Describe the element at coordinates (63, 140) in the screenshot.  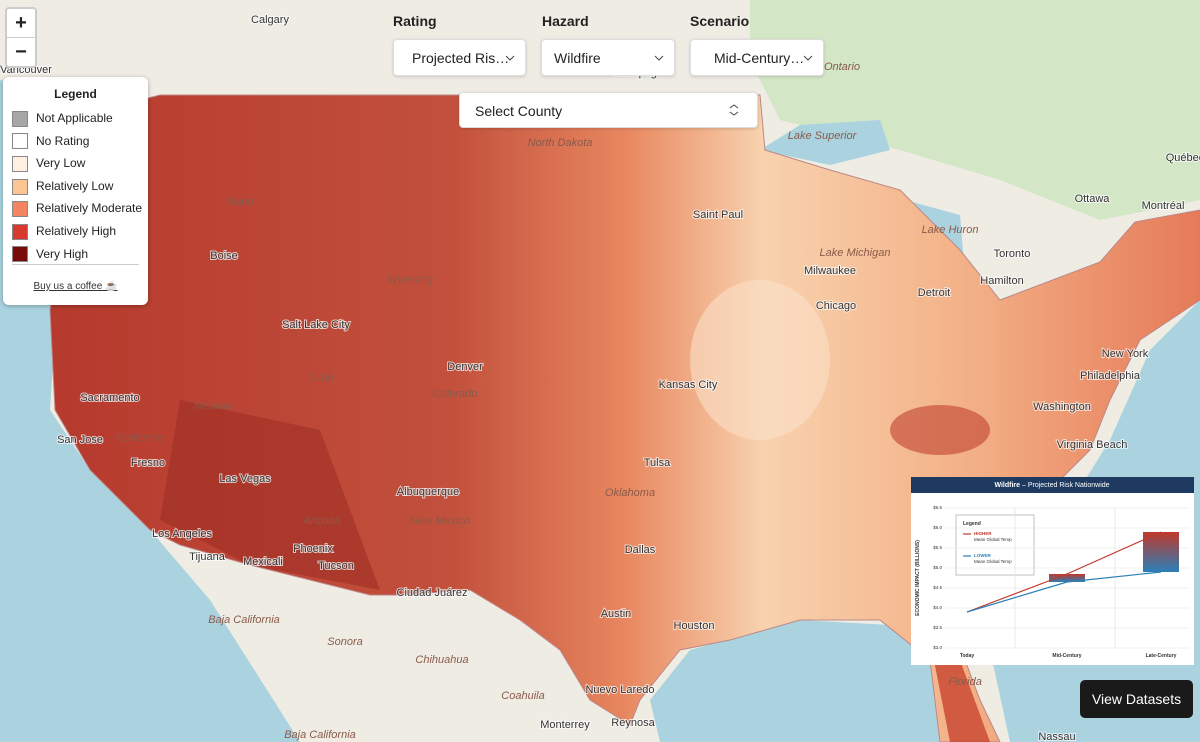
I see `legend-label: No Rating` at that location.